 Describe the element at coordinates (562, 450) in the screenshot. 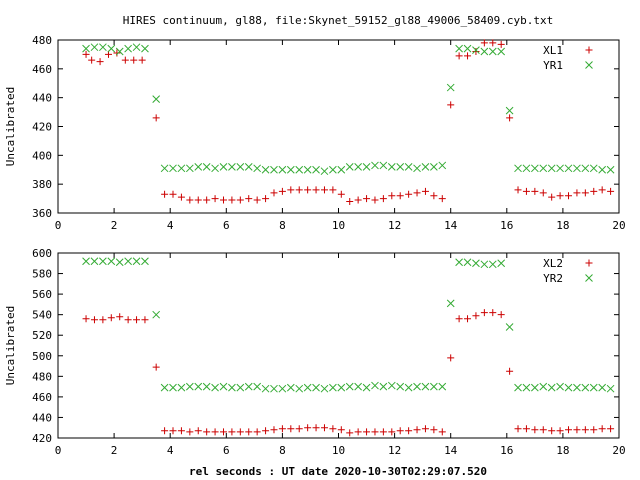

I see `x-tick-label: 18` at that location.